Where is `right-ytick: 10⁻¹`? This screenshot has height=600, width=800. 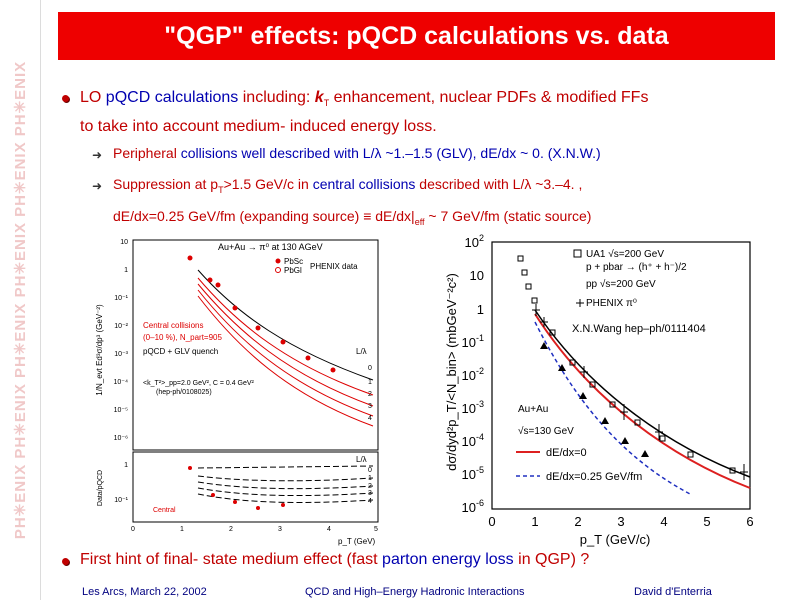 right-ytick: 10⁻¹ is located at coordinates (473, 341).